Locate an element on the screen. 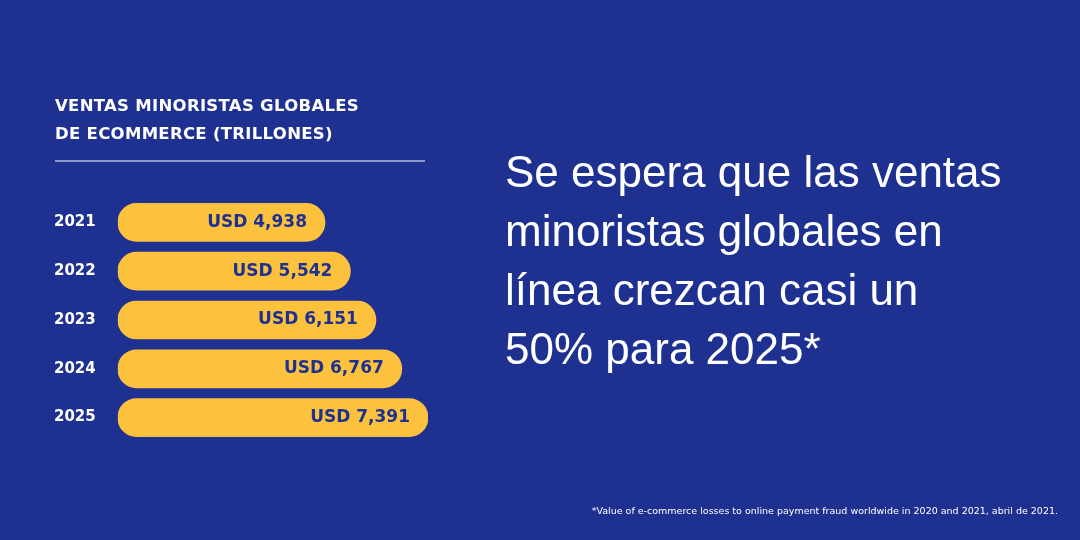  data-label: USD 4,938 is located at coordinates (257, 220).